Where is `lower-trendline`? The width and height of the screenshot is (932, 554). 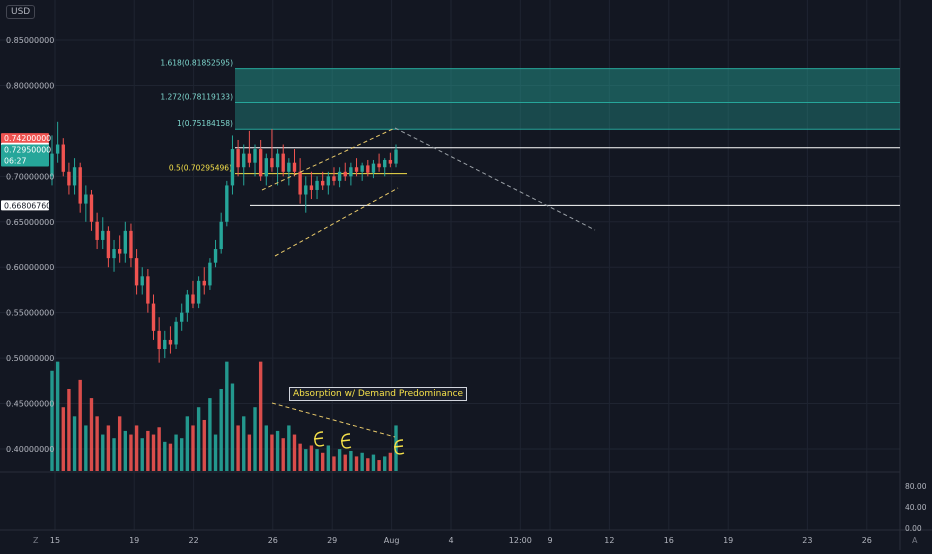 lower-trendline is located at coordinates (336, 222).